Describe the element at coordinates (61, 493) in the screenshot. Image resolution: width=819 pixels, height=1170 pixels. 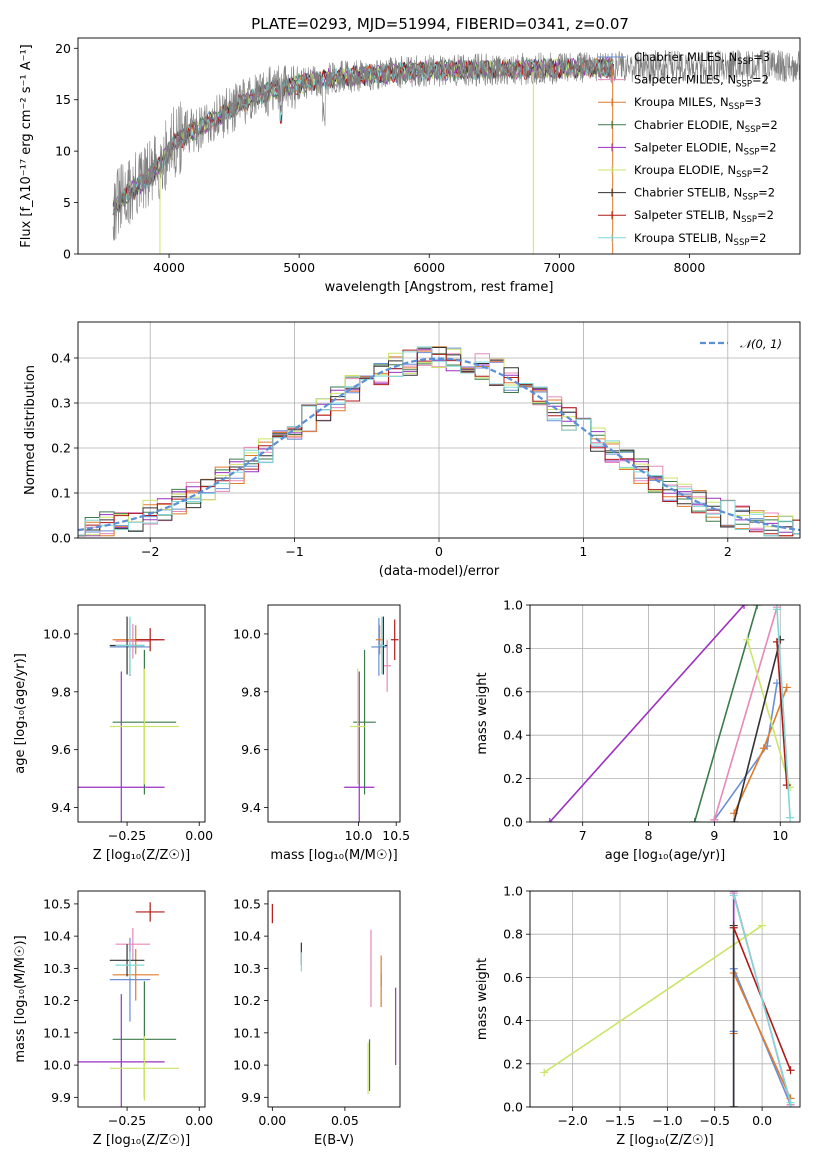
I see `y-tick-label: 0.1` at that location.